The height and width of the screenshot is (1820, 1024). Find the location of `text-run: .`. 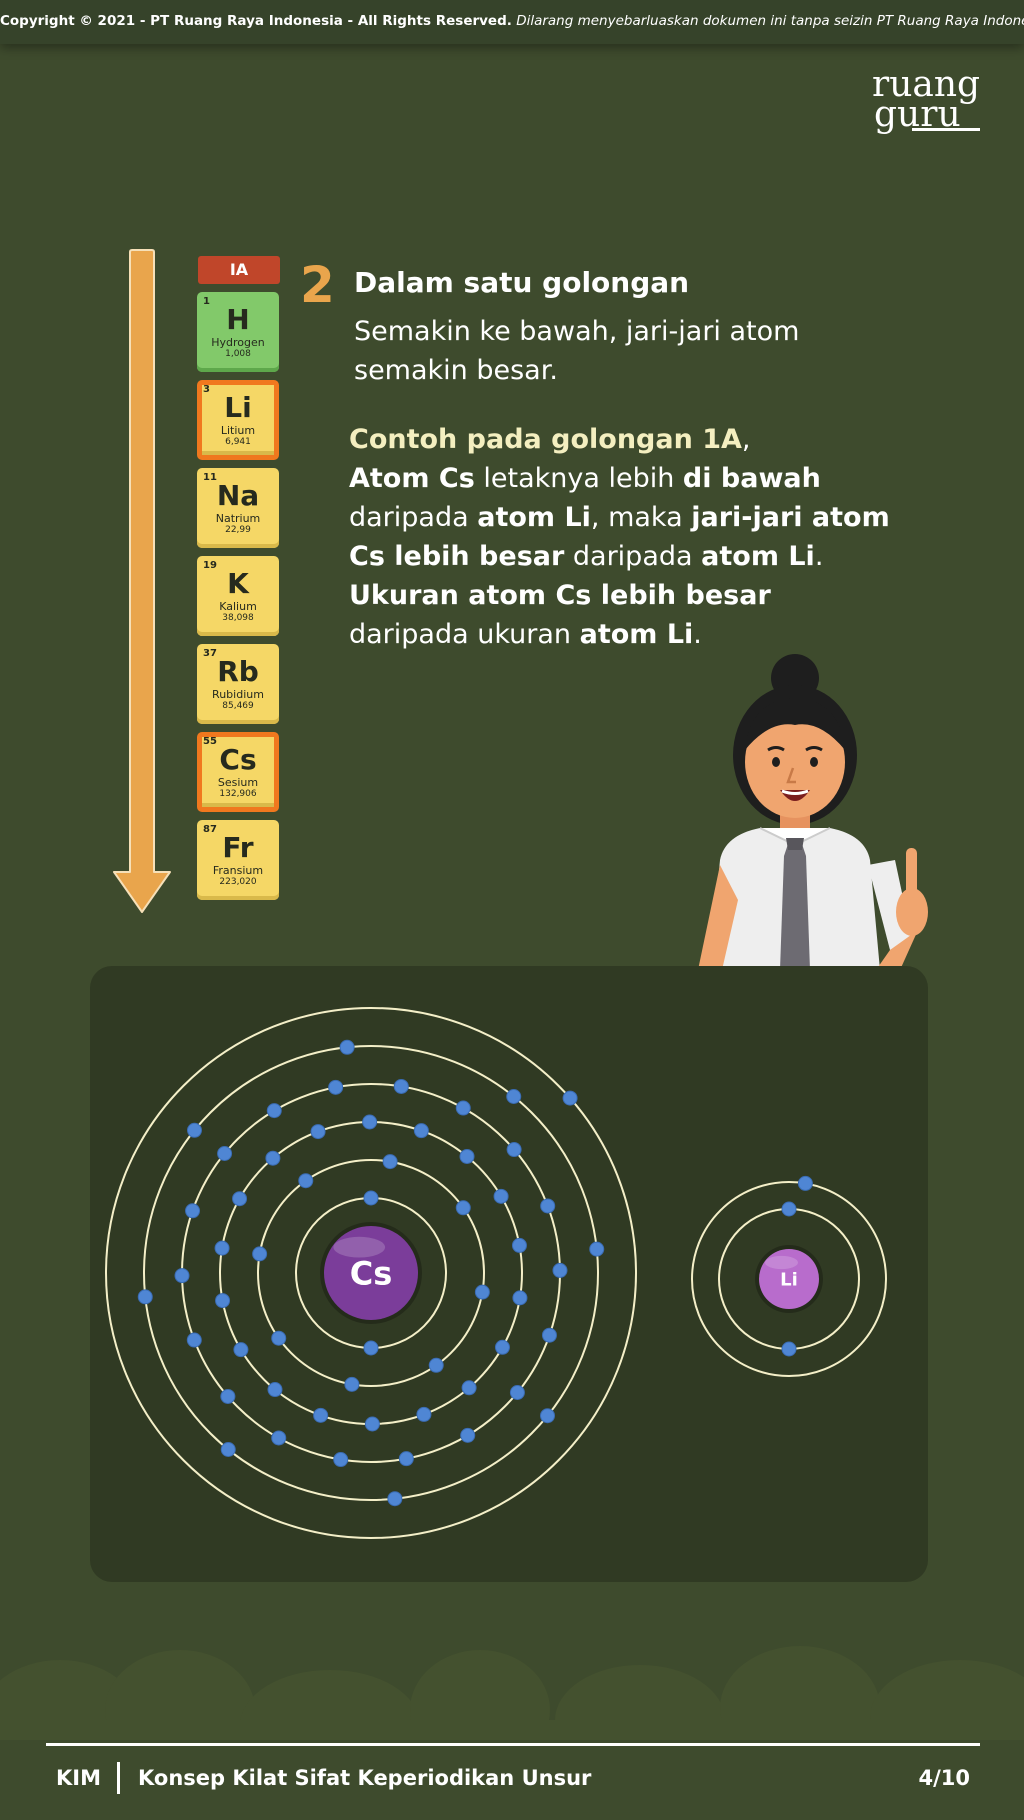

text-run: . is located at coordinates (819, 556).